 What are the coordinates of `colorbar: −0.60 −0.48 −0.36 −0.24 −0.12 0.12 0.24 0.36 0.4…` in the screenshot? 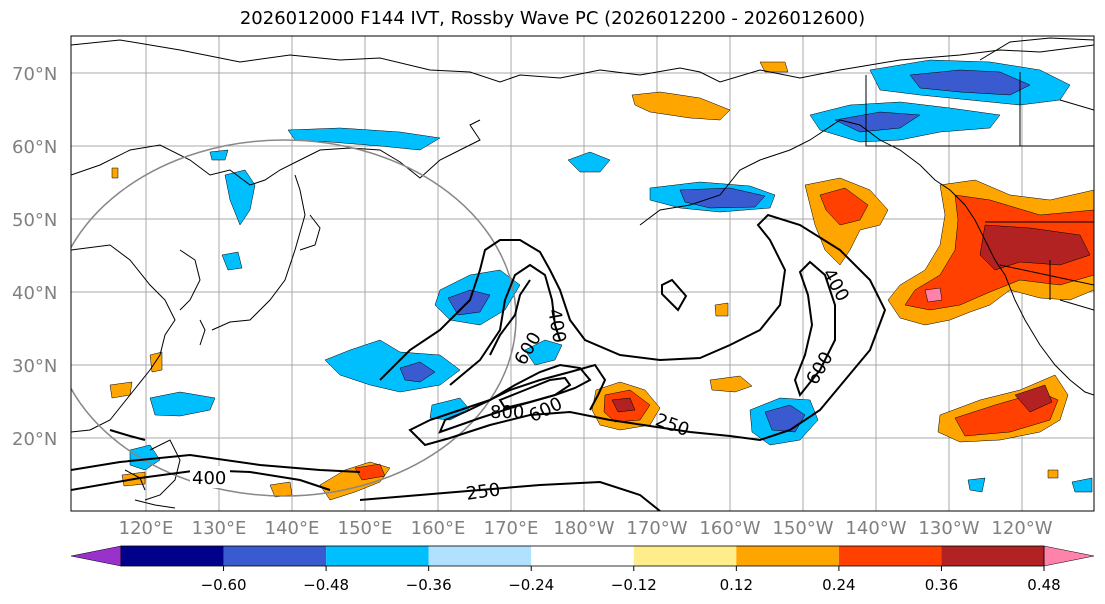 It's located at (582, 569).